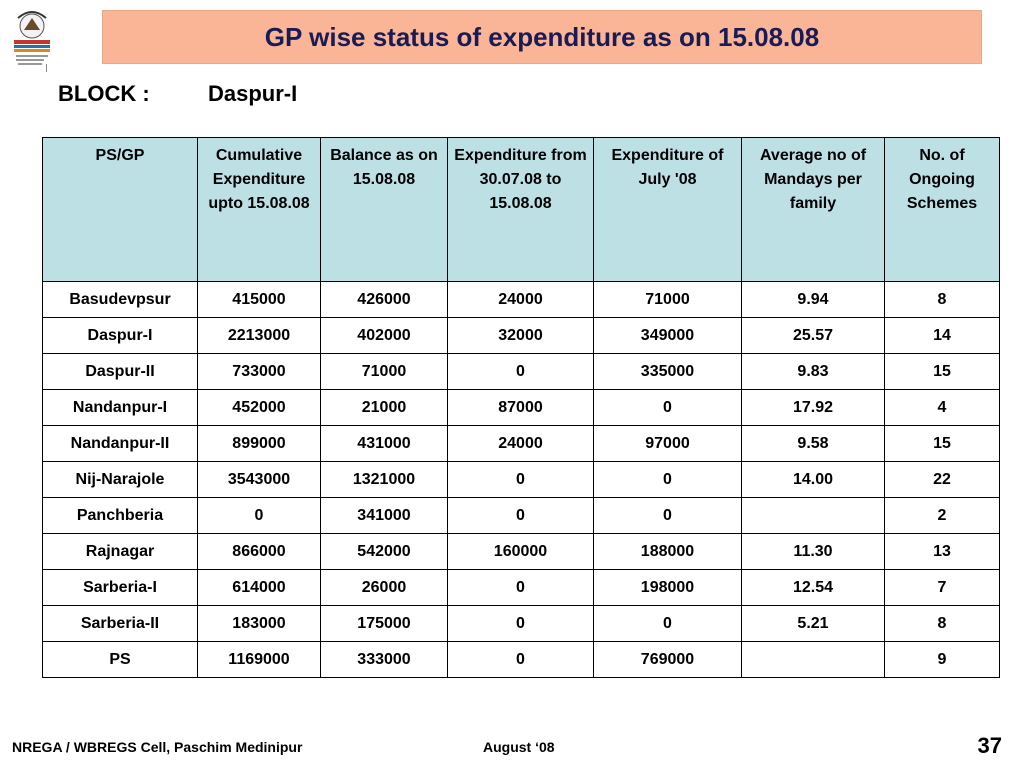 The image size is (1024, 768). What do you see at coordinates (120, 587) in the screenshot?
I see `cell-gp-name: Sarberia-I` at bounding box center [120, 587].